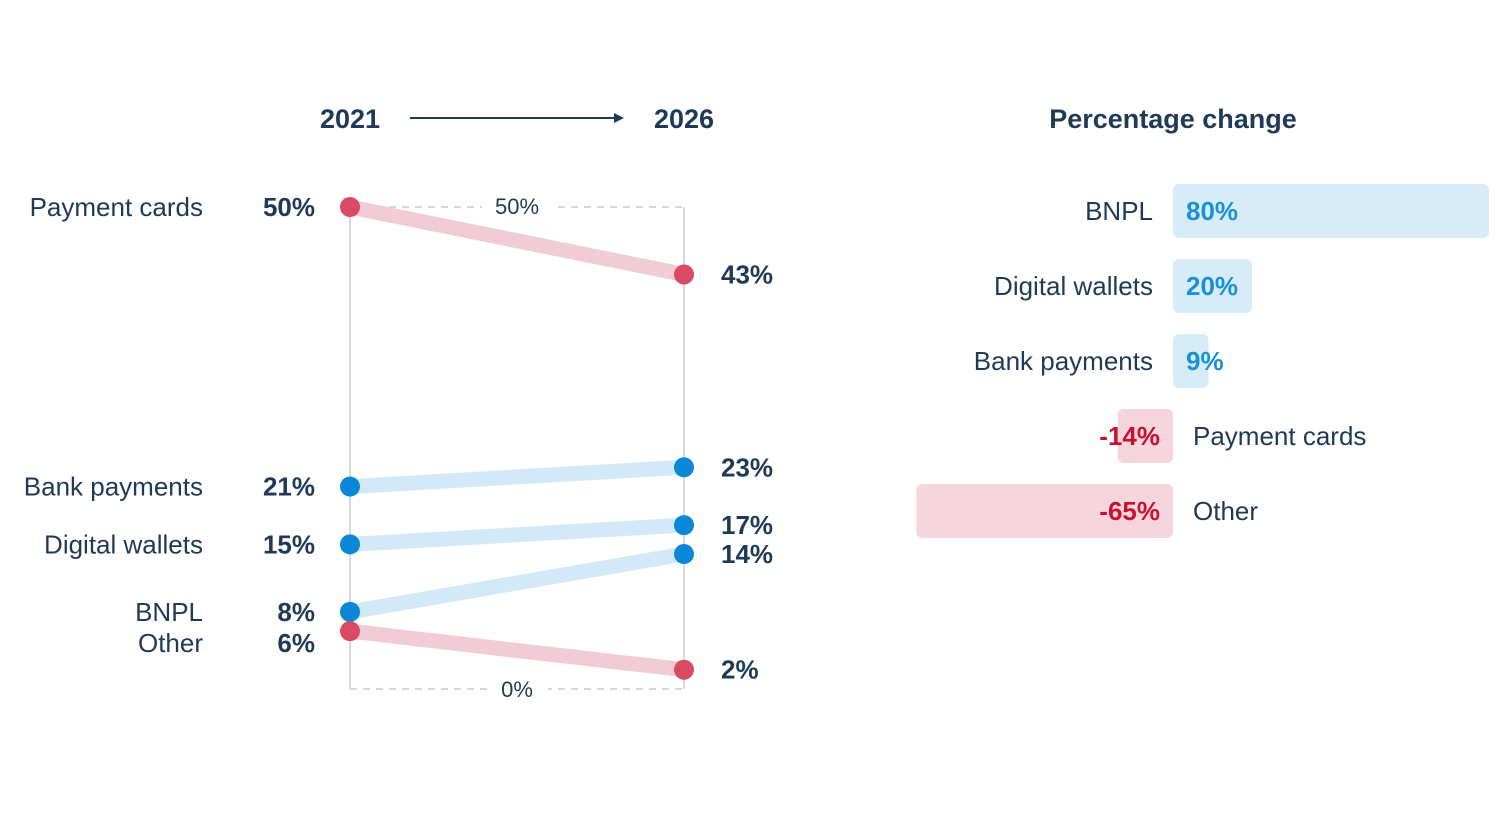 The height and width of the screenshot is (821, 1501). Describe the element at coordinates (296, 612) in the screenshot. I see `start-value-label: 8%` at that location.